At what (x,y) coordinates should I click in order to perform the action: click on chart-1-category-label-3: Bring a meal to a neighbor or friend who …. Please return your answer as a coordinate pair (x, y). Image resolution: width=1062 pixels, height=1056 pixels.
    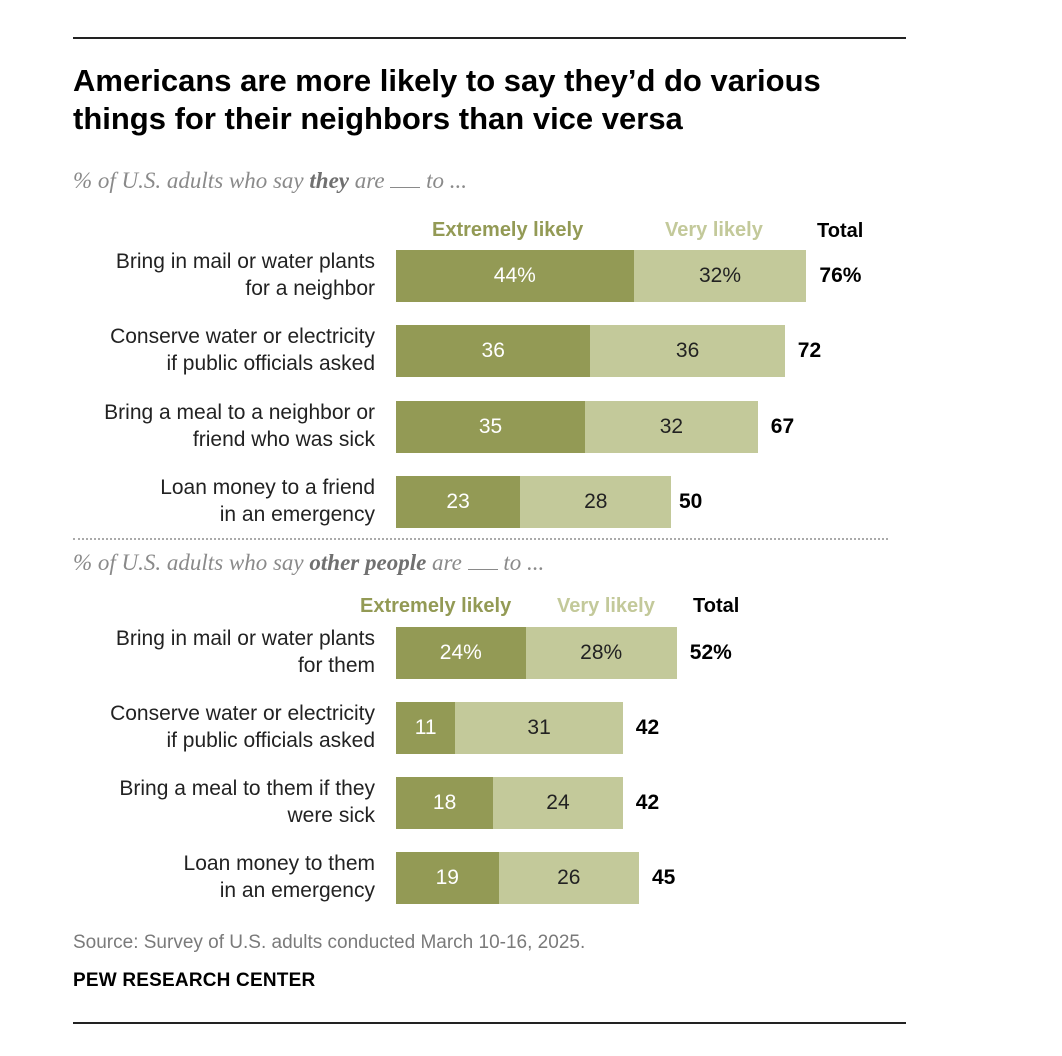
    Looking at the image, I should click on (217, 426).